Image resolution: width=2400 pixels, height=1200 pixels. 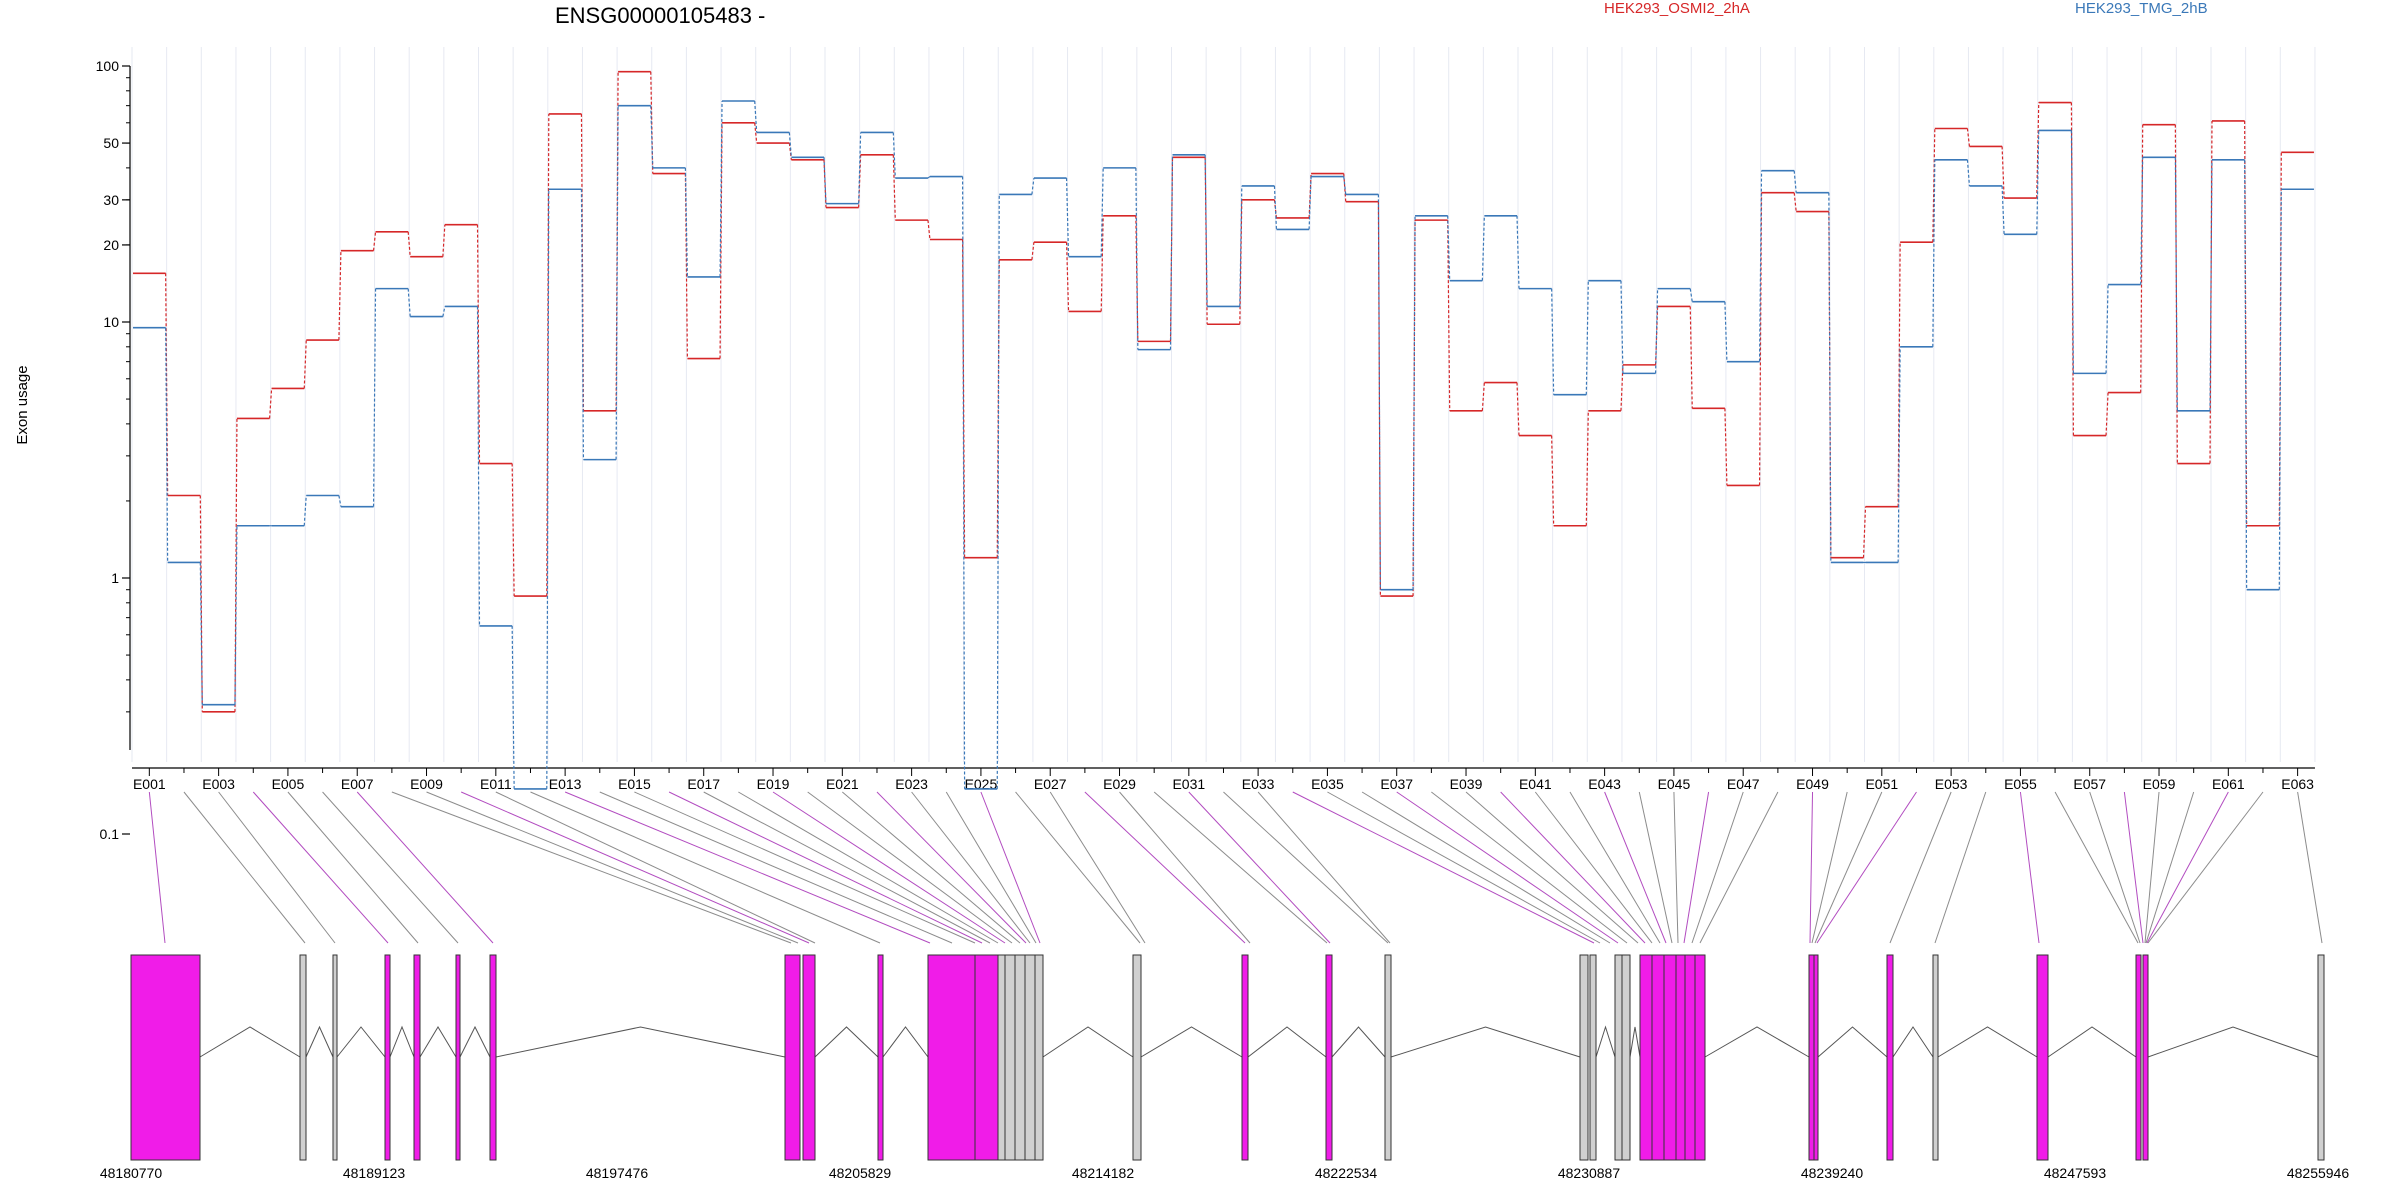 What do you see at coordinates (1535, 784) in the screenshot?
I see `exon-tick-label: E041` at bounding box center [1535, 784].